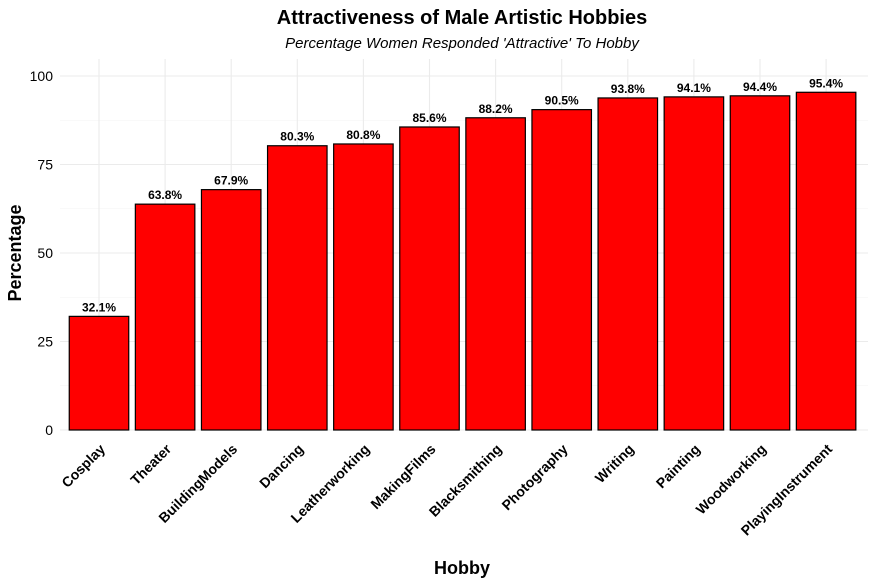 The image size is (872, 584). Describe the element at coordinates (429, 278) in the screenshot. I see `bar-makingfilms` at that location.